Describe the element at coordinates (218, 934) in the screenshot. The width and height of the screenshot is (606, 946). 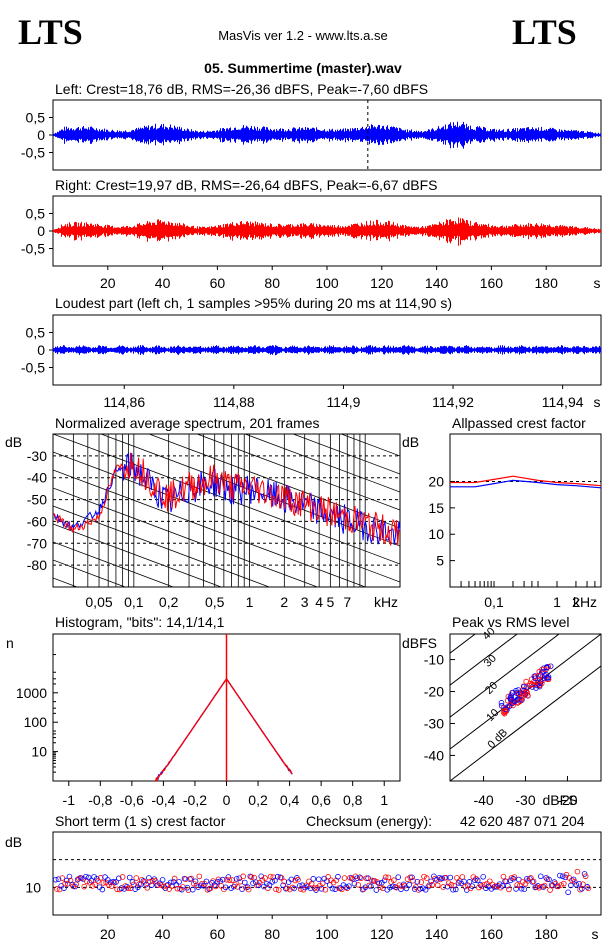
I see `short-term-xtick-label: 60` at that location.